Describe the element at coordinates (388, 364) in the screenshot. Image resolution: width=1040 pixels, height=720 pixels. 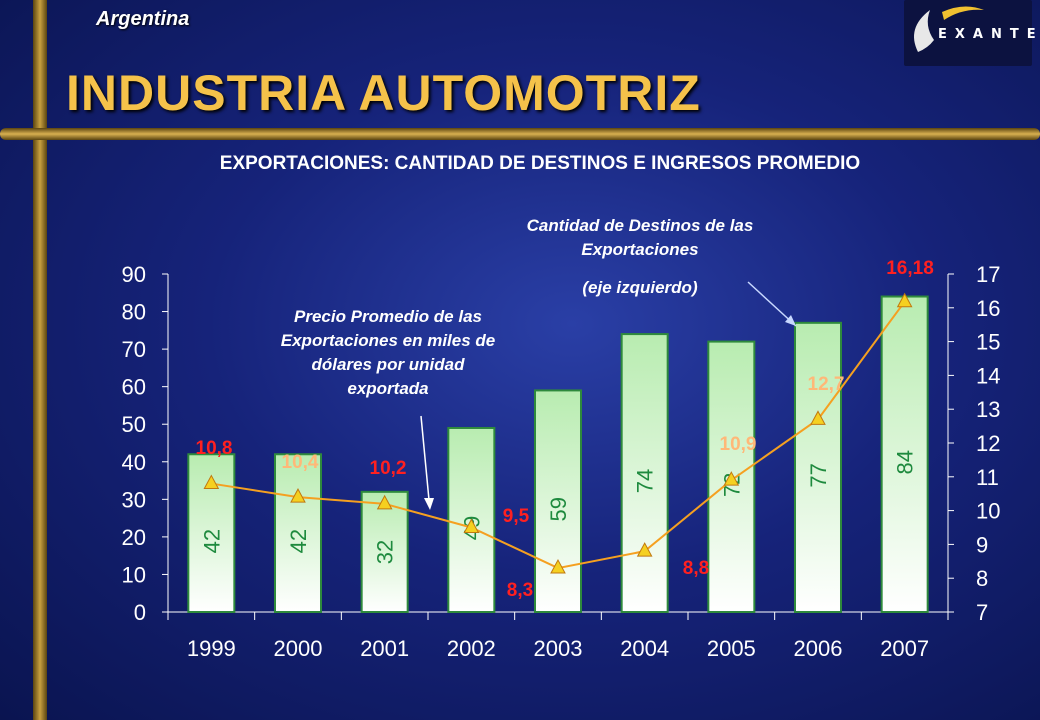
I see `line-annotation-line-3: dólares por unidad` at that location.